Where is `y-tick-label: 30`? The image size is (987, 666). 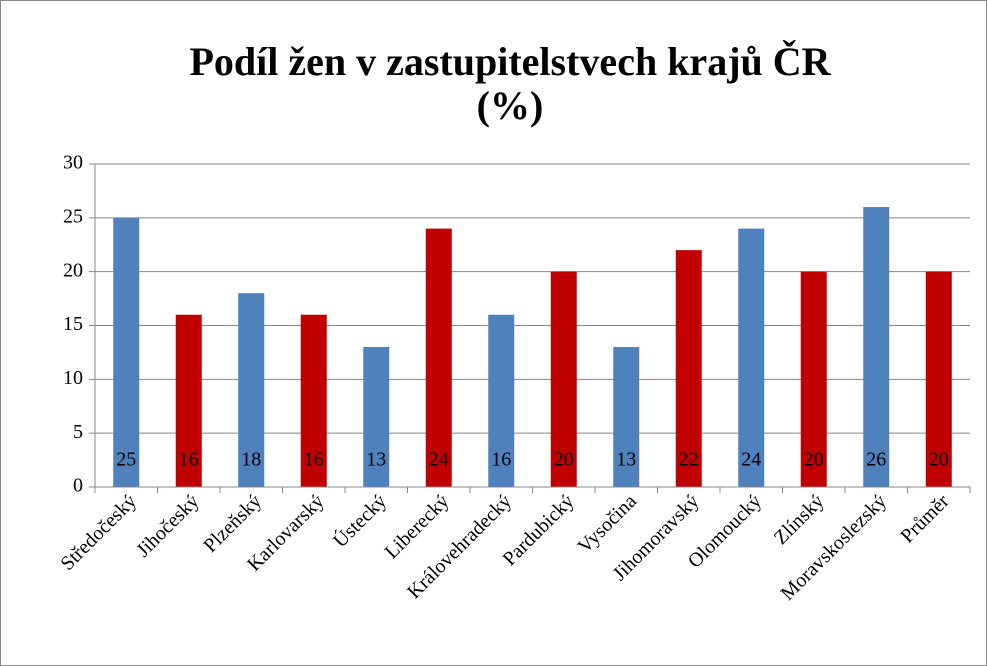 y-tick-label: 30 is located at coordinates (73, 163).